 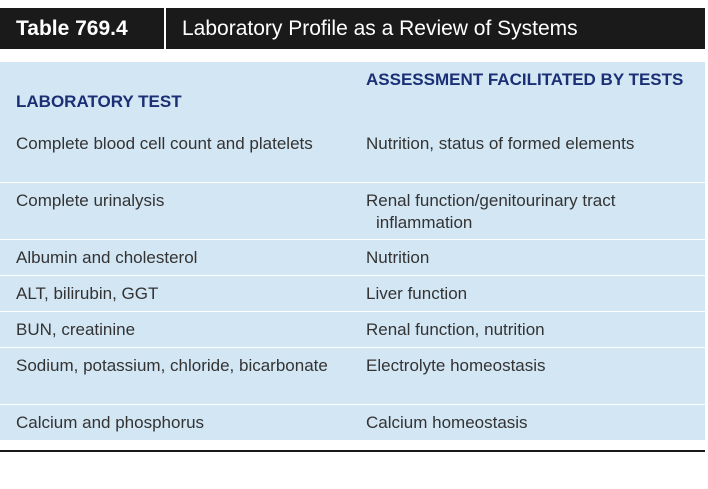 I want to click on cell-laboratory-test: BUN, creatinine, so click(x=76, y=329).